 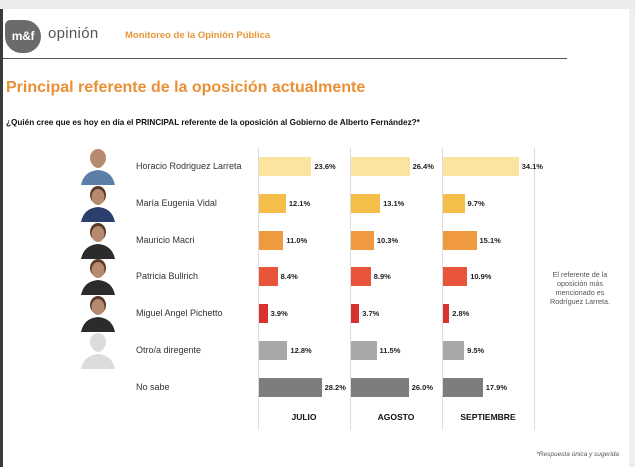 I want to click on bar-value-label: 9.7%, so click(x=476, y=203).